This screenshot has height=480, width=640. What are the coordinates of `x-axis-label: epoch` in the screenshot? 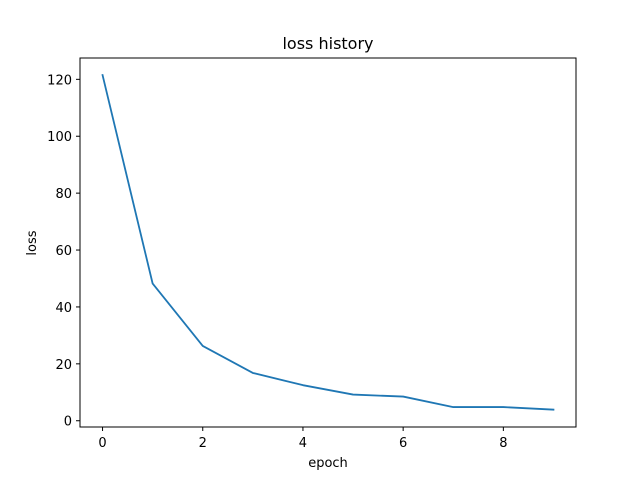 It's located at (328, 463).